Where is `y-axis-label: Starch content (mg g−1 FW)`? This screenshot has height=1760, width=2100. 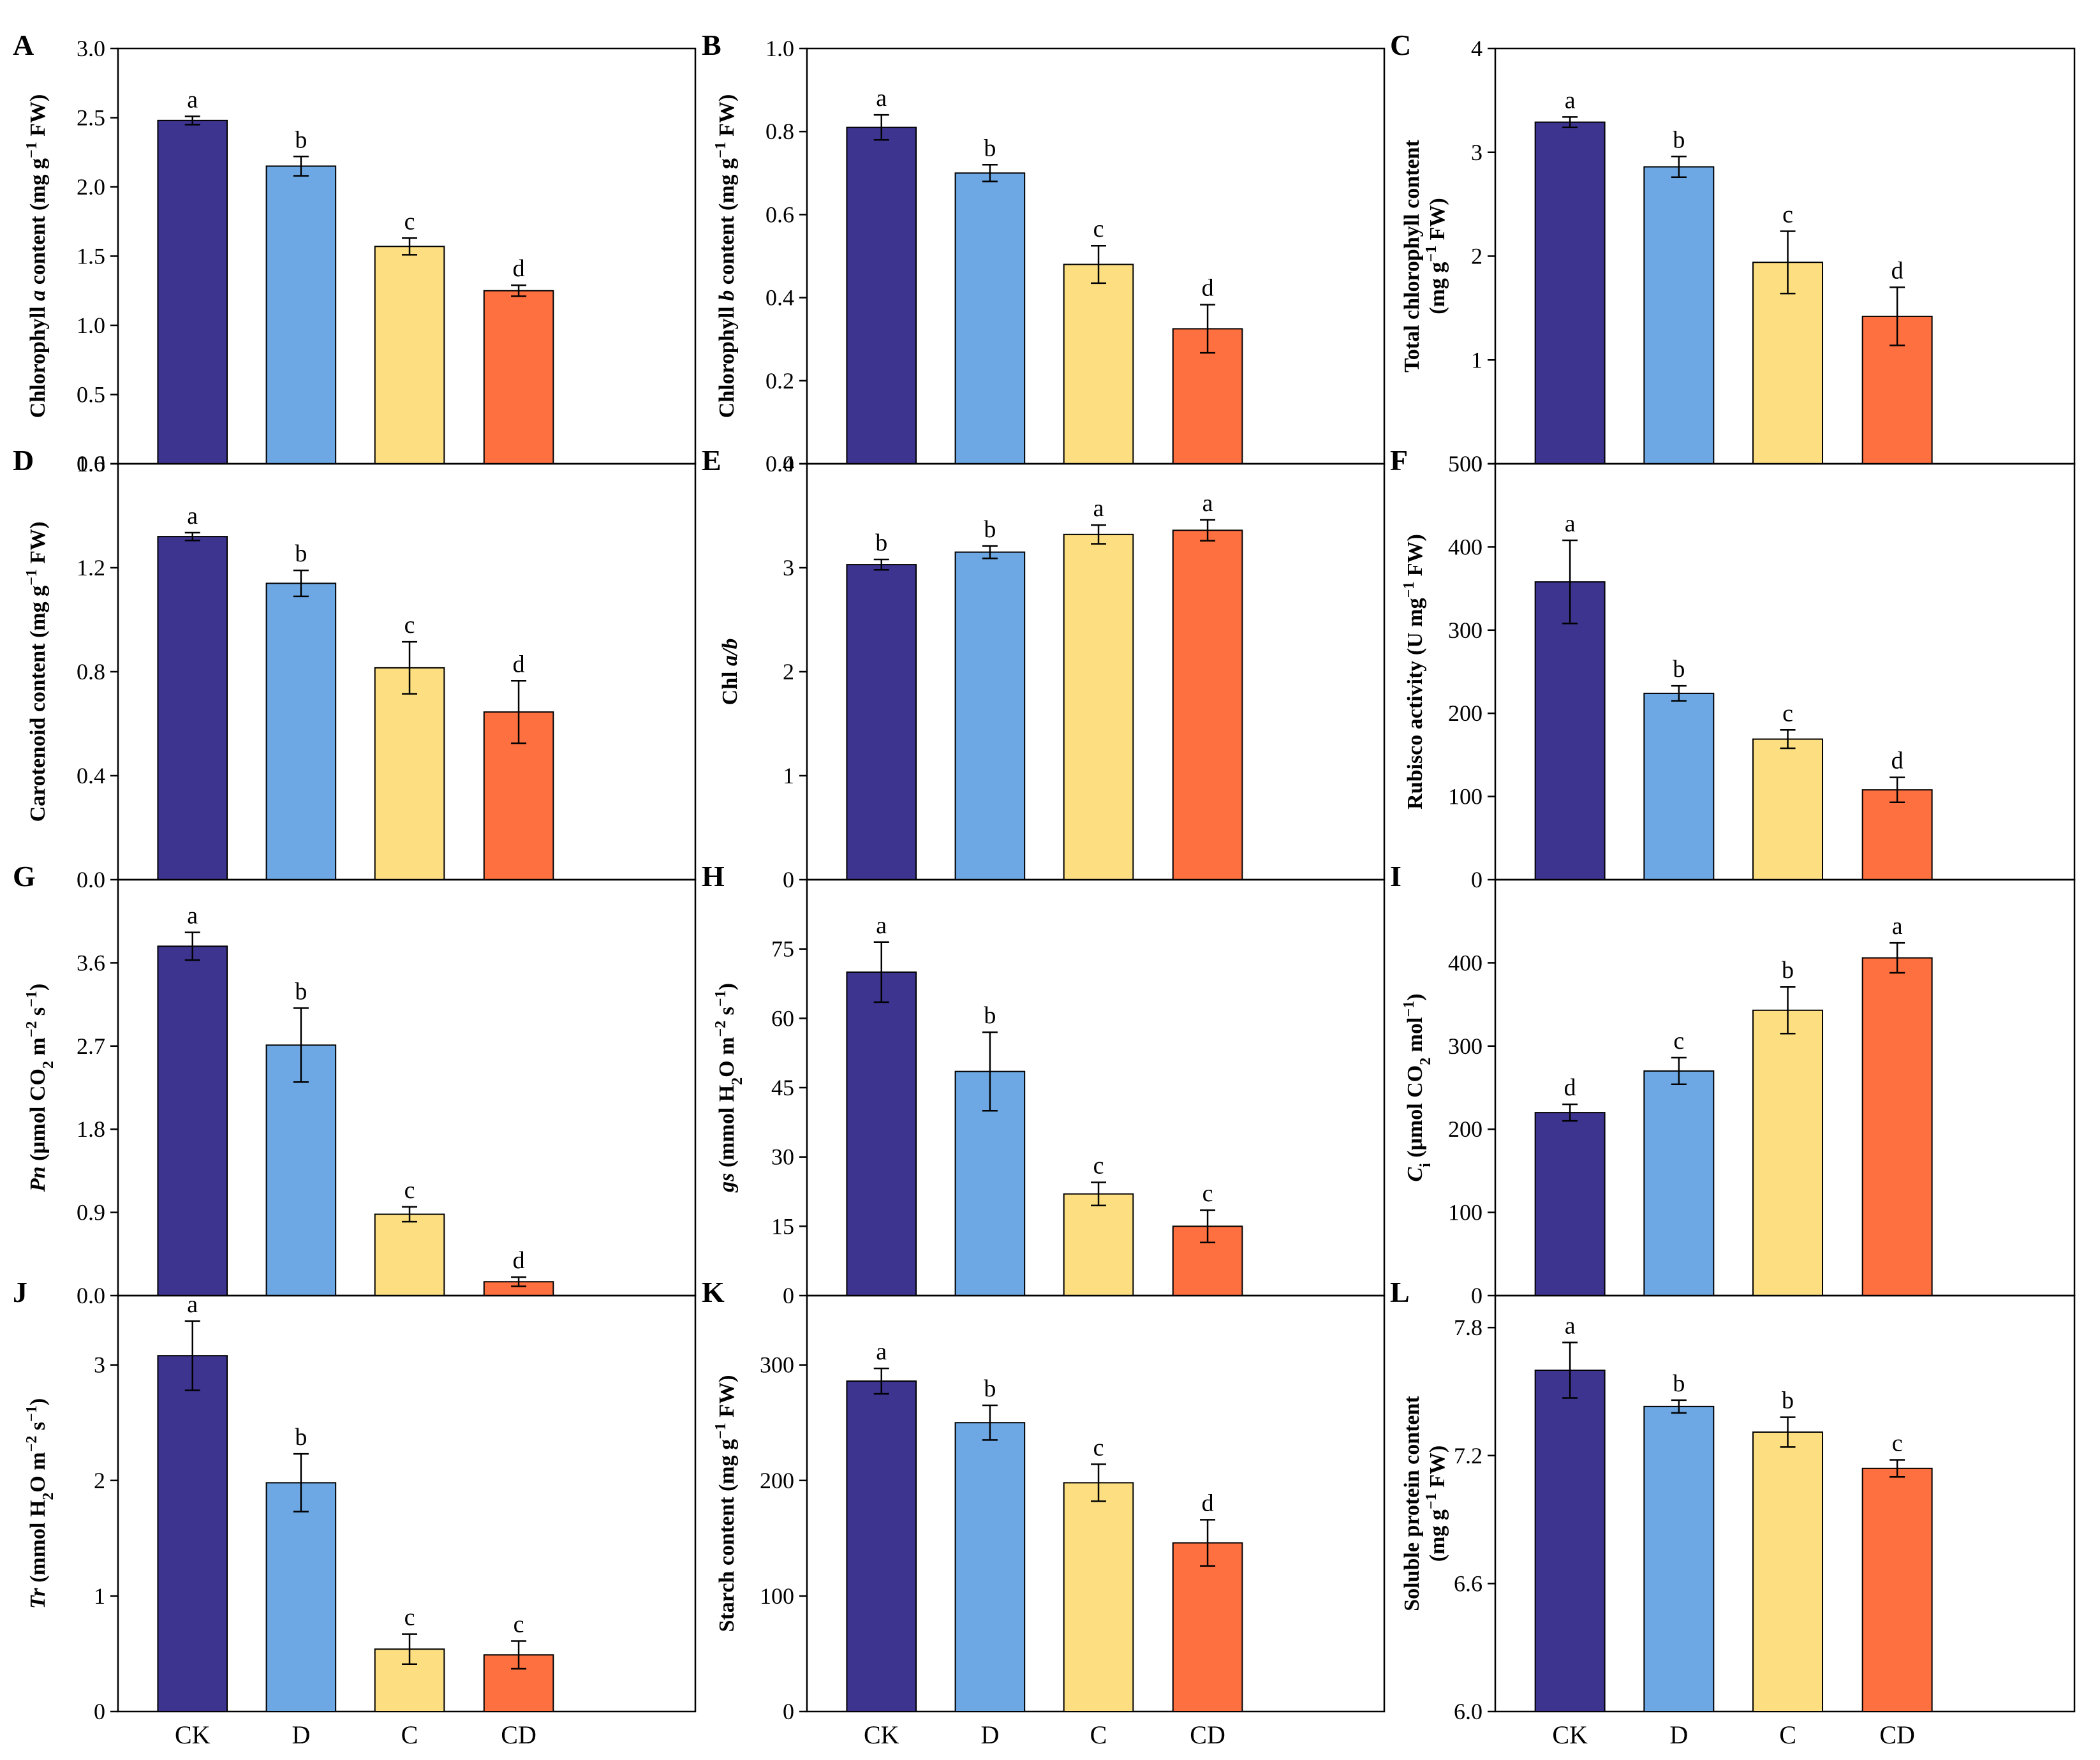 y-axis-label: Starch content (mg g−1 FW) is located at coordinates (726, 1503).